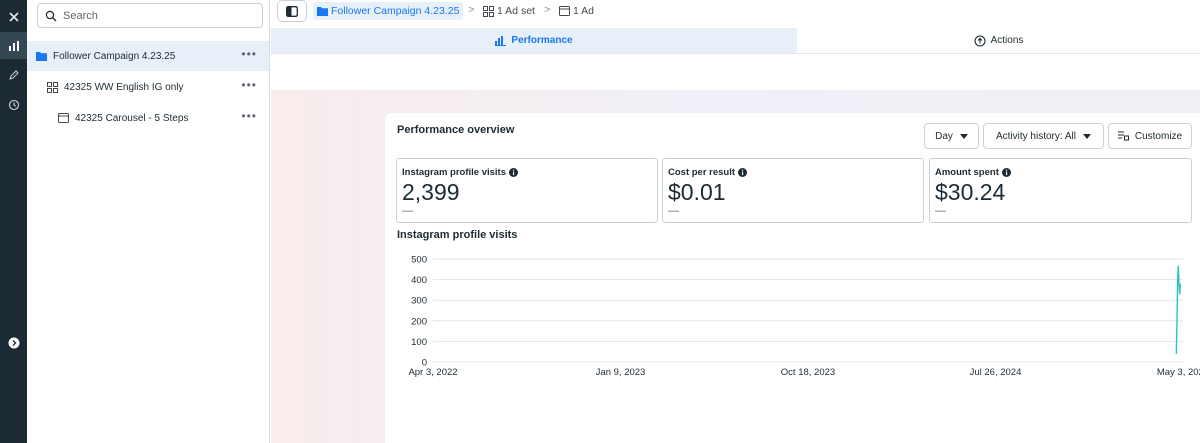 Image resolution: width=1200 pixels, height=443 pixels. What do you see at coordinates (621, 372) in the screenshot?
I see `x-tick-label: Jan 9, 2023` at bounding box center [621, 372].